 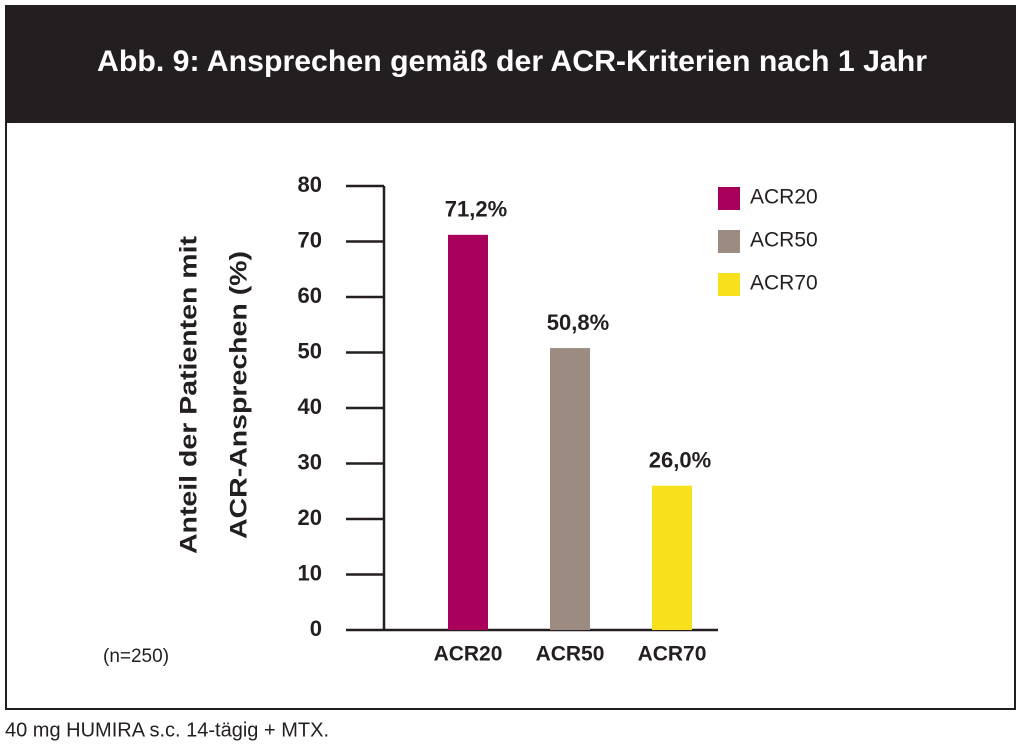 What do you see at coordinates (310, 406) in the screenshot?
I see `y-tick-label: 40` at bounding box center [310, 406].